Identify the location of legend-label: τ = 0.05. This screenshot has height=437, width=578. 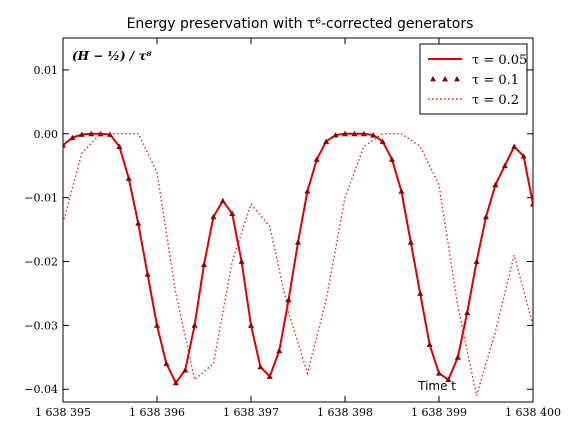
(499, 60).